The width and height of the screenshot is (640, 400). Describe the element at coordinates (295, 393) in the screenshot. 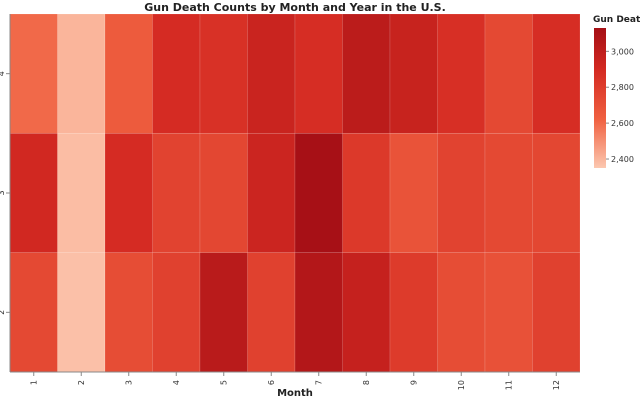

I see `x-axis-title: Month` at that location.